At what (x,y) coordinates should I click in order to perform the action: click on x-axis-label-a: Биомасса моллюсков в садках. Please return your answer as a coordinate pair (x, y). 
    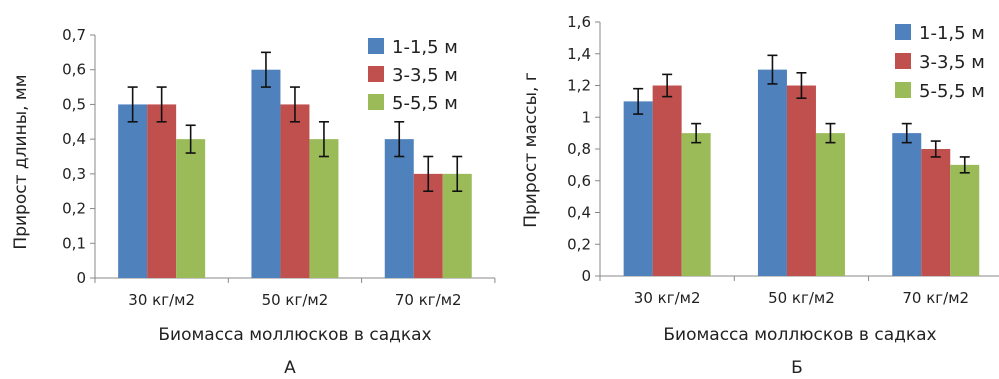
    Looking at the image, I should click on (294, 335).